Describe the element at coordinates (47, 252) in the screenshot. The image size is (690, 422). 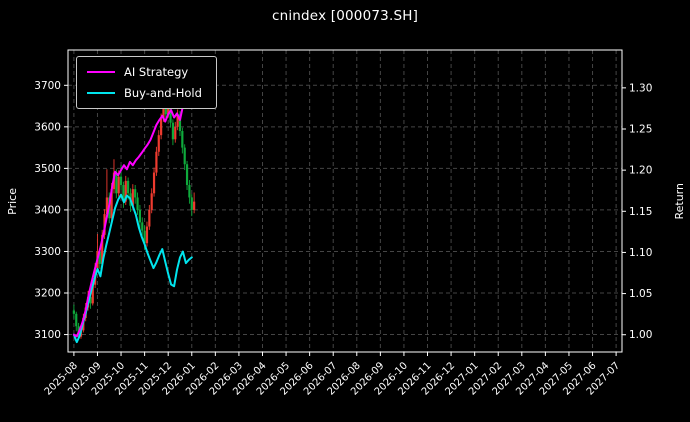
I see `price-tick-label: 3300` at that location.